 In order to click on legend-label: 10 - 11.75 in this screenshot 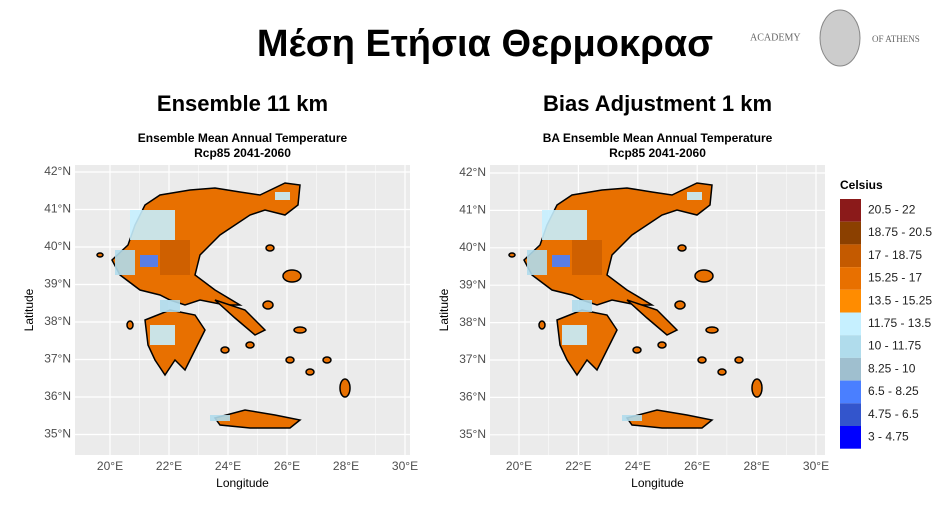, I will do `click(894, 346)`.